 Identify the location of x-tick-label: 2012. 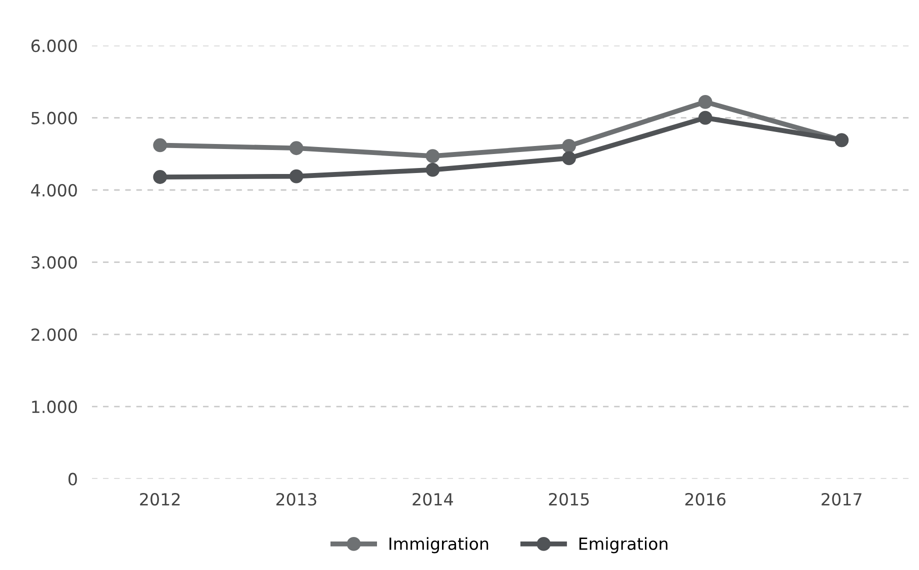
(160, 499).